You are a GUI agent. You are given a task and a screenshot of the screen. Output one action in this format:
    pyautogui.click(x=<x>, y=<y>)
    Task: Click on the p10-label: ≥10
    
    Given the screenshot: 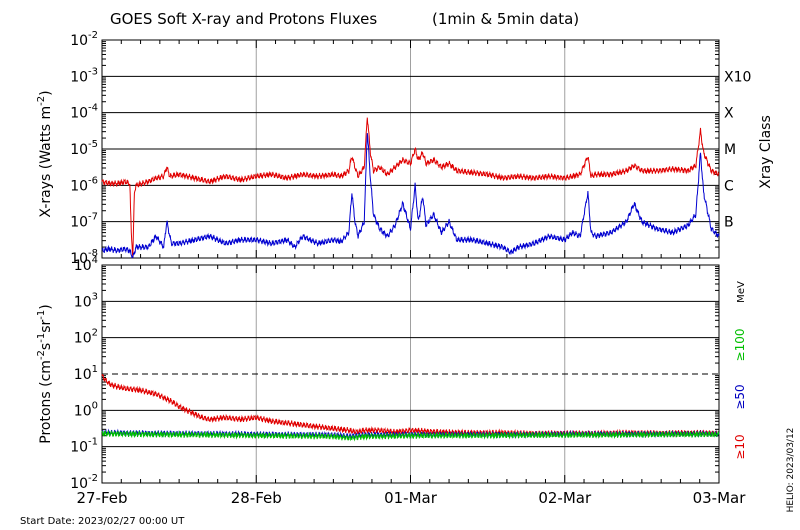 What is the action you would take?
    pyautogui.click(x=740, y=446)
    